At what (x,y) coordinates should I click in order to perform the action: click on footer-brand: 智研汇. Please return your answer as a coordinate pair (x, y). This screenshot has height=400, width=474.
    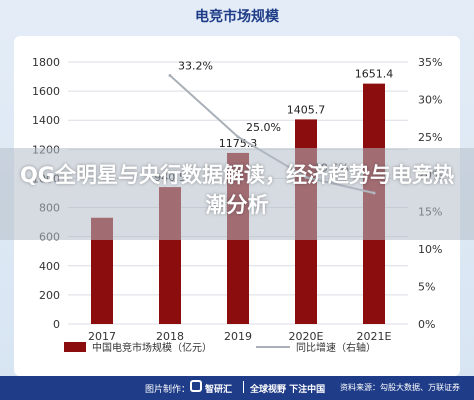
    Looking at the image, I should click on (219, 390).